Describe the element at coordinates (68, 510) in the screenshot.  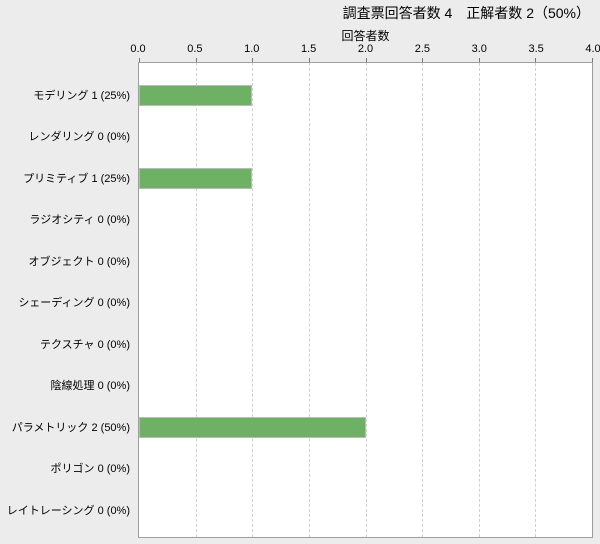
I see `category-label: レイトレーシング 0 (0%)` at that location.